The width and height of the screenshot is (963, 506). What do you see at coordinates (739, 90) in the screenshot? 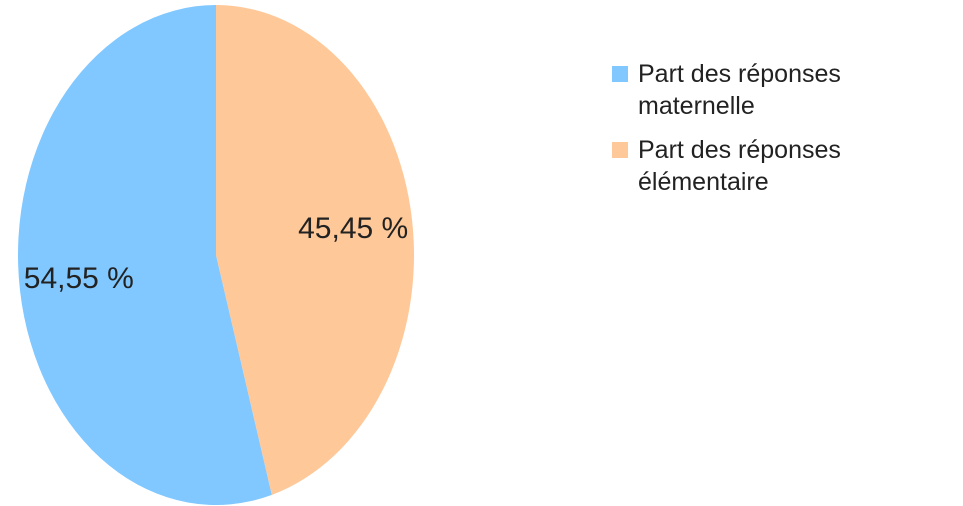
I see `legend-label: Part des réponses maternelle` at bounding box center [739, 90].